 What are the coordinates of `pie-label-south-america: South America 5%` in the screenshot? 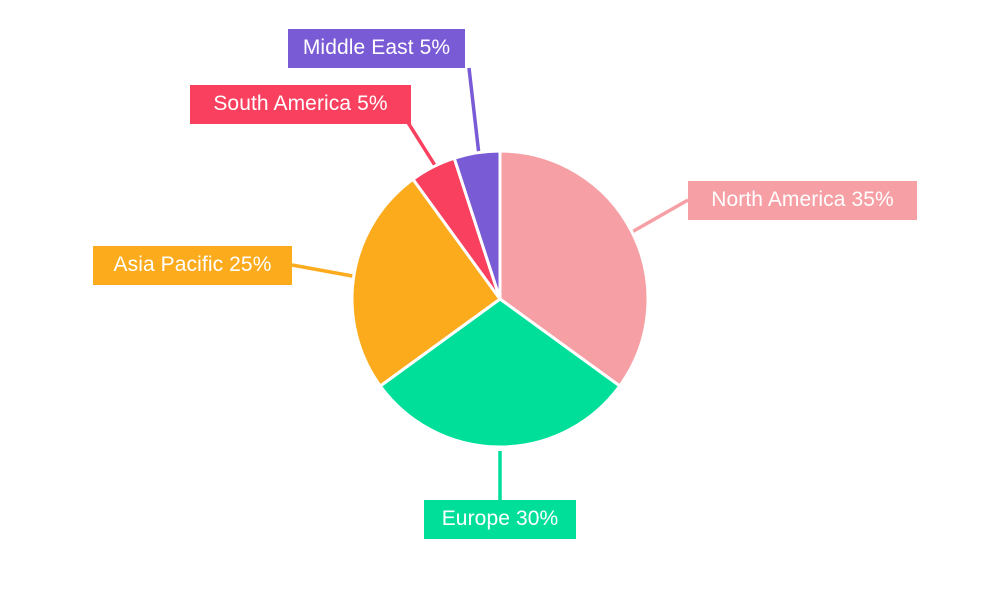 It's located at (300, 104).